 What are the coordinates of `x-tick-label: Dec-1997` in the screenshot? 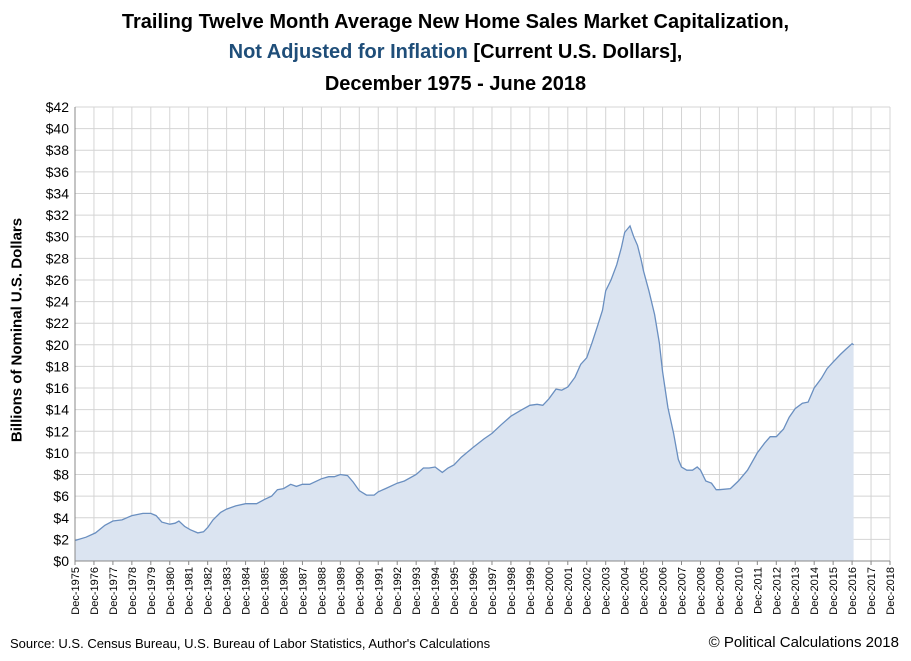 It's located at (493, 591).